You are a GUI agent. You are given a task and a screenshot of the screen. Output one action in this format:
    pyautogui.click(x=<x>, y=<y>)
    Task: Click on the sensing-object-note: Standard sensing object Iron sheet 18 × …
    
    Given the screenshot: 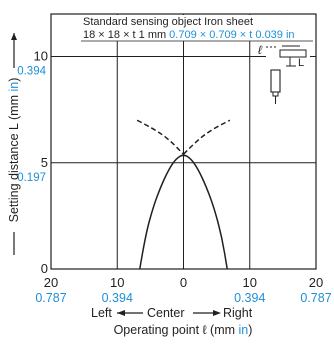 What is the action you would take?
    pyautogui.click(x=197, y=28)
    